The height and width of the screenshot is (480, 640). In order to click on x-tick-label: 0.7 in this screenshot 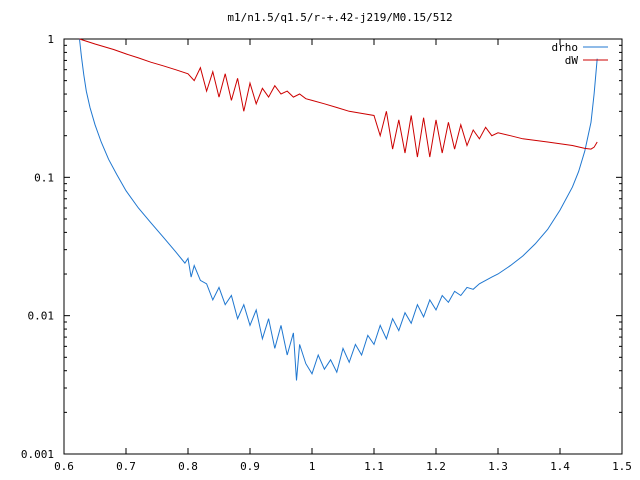, I will do `click(126, 466)`.